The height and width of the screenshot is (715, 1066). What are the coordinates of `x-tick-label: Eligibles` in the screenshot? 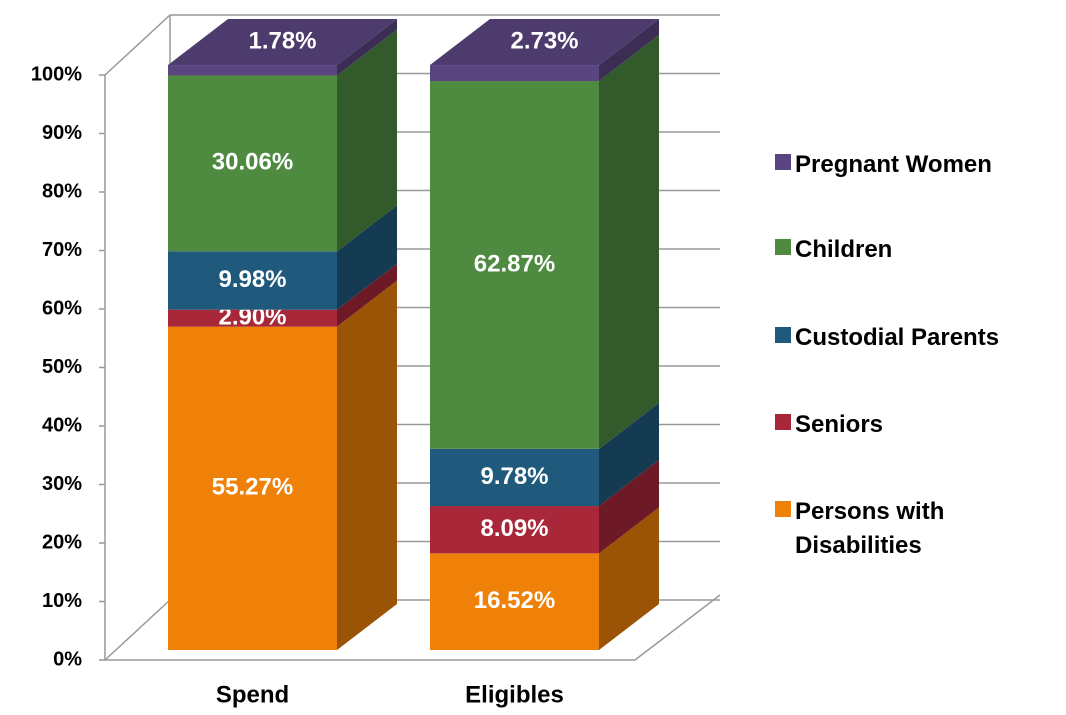 It's located at (514, 694).